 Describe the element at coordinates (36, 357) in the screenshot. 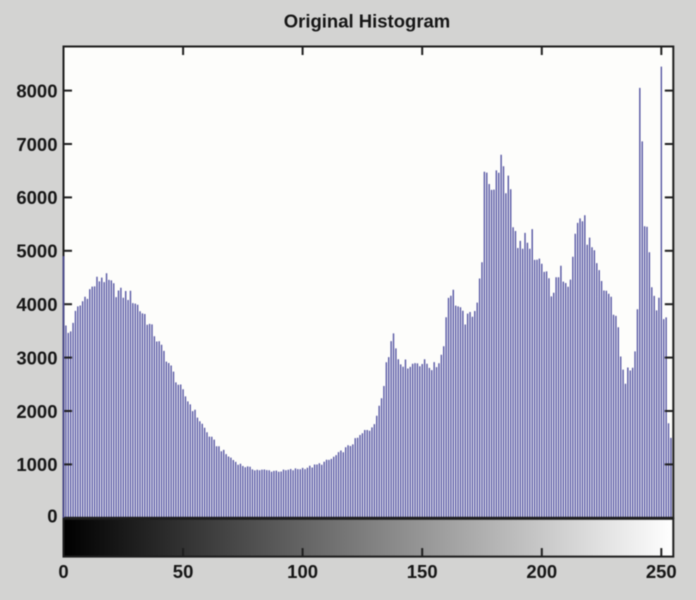

I see `svg-text: 3000` at that location.